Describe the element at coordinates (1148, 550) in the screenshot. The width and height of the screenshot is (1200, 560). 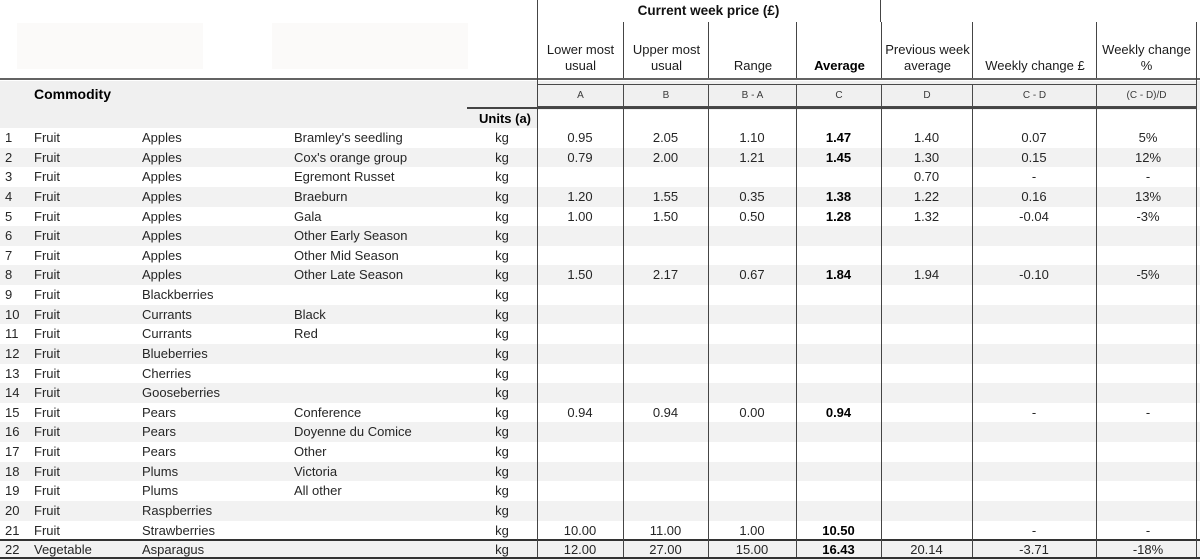
I see `value-weekly-change-pct: -18%` at that location.